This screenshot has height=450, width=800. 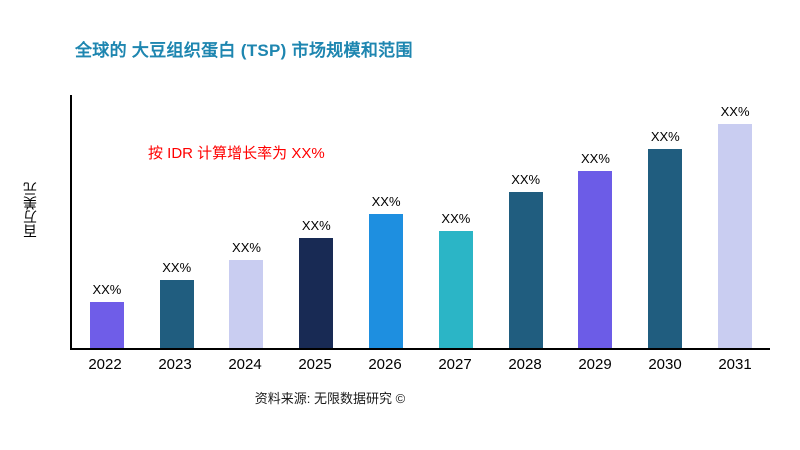 What do you see at coordinates (175, 364) in the screenshot?
I see `x-tick-label: 2023` at bounding box center [175, 364].